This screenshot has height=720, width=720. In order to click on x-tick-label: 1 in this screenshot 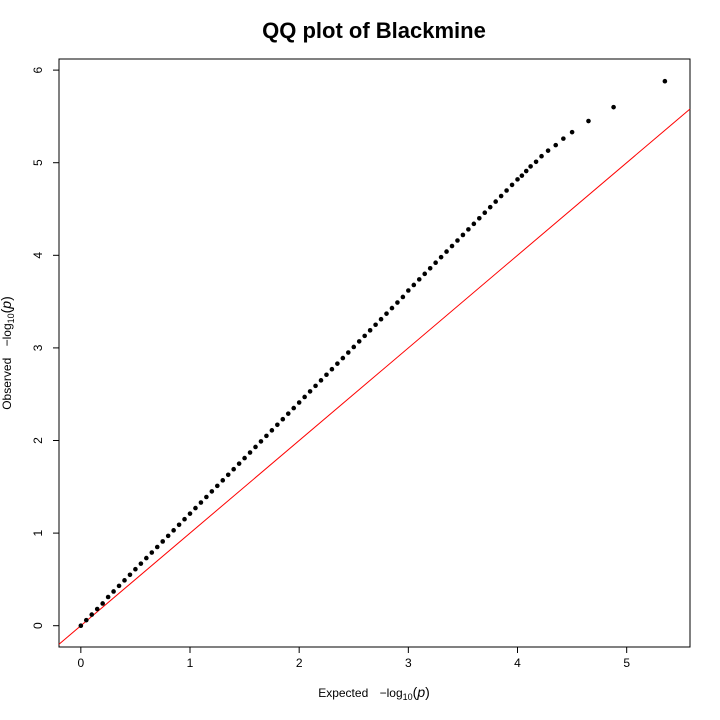, I will do `click(190, 663)`.